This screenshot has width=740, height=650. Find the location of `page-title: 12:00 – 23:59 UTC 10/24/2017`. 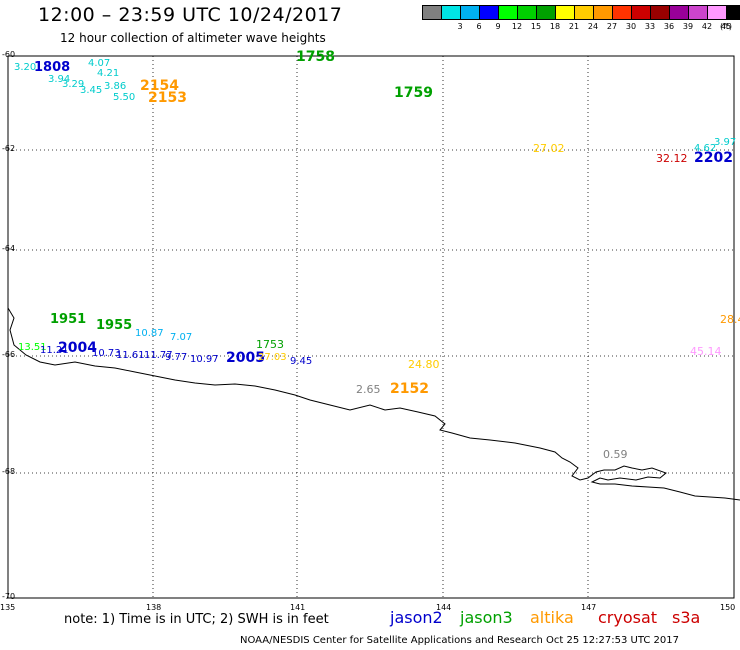

page-title: 12:00 – 23:59 UTC 10/24/2017 is located at coordinates (190, 15).